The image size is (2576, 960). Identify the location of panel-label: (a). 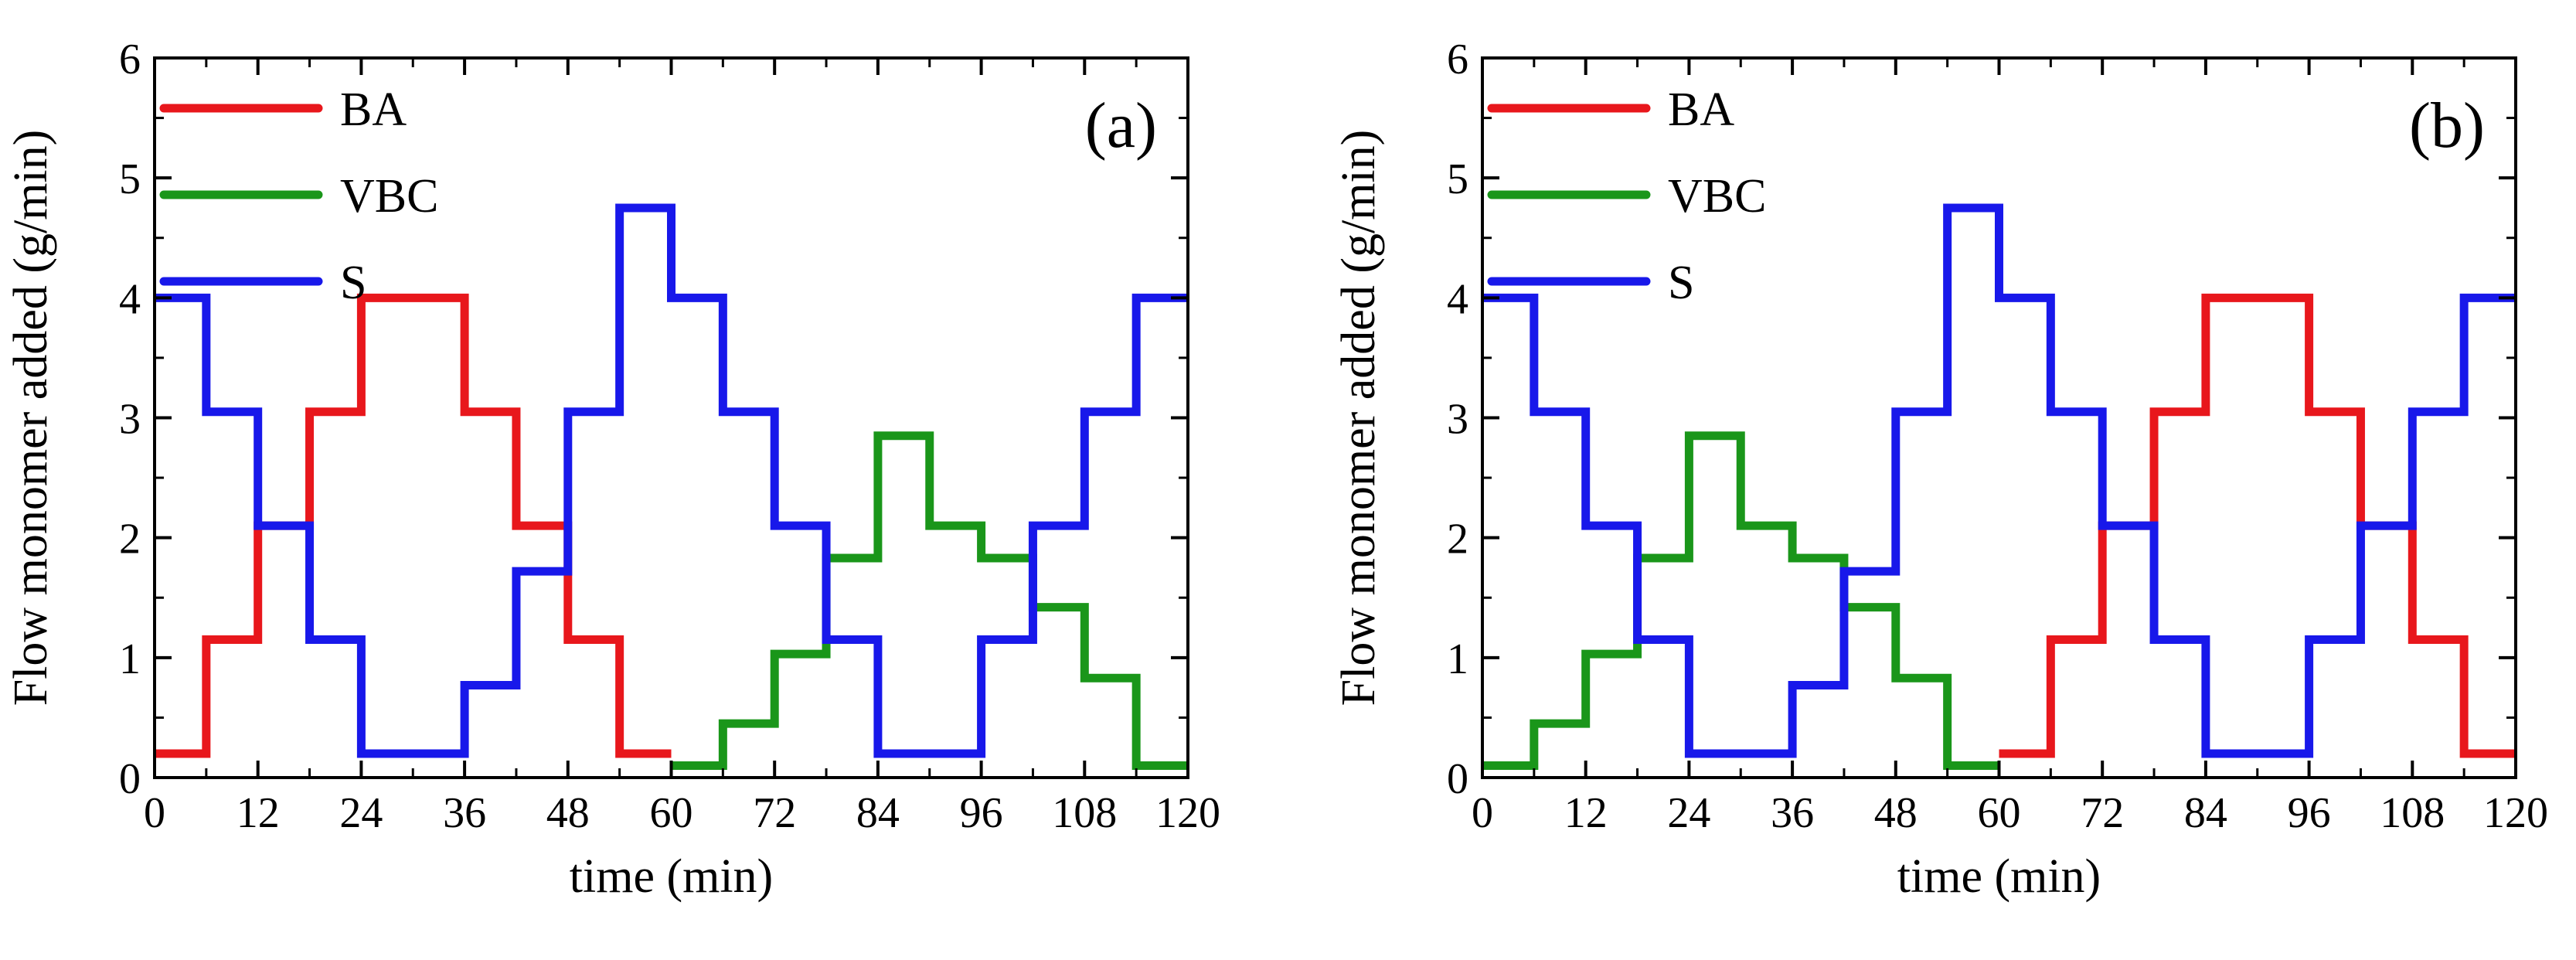
(1121, 126).